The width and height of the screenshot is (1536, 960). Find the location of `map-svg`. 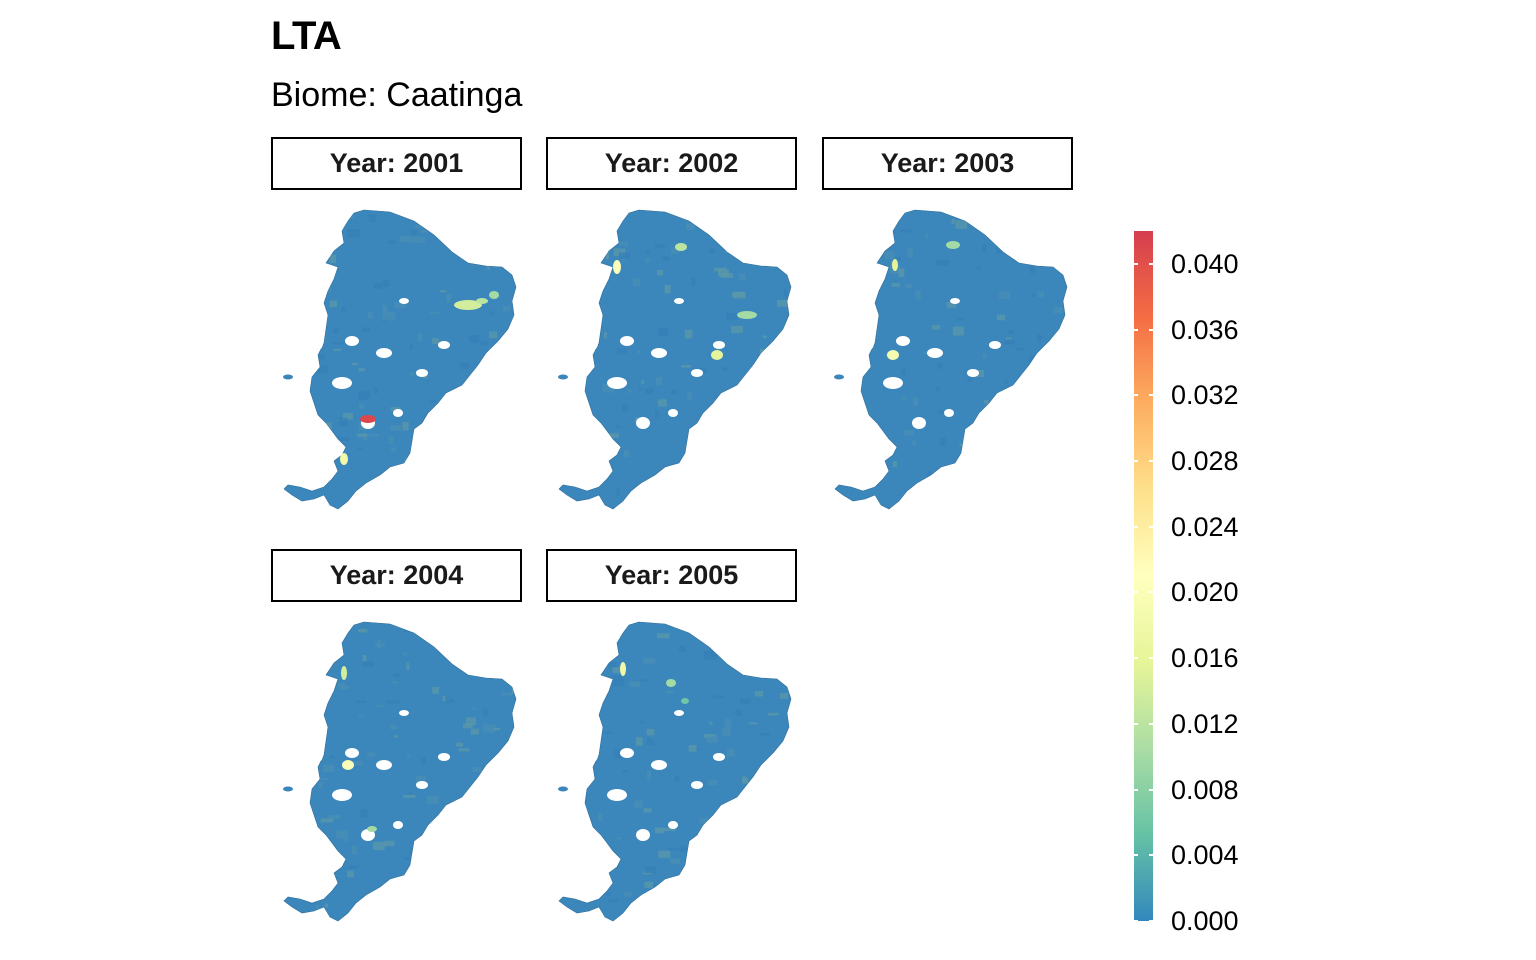

map-svg is located at coordinates (400, 771).